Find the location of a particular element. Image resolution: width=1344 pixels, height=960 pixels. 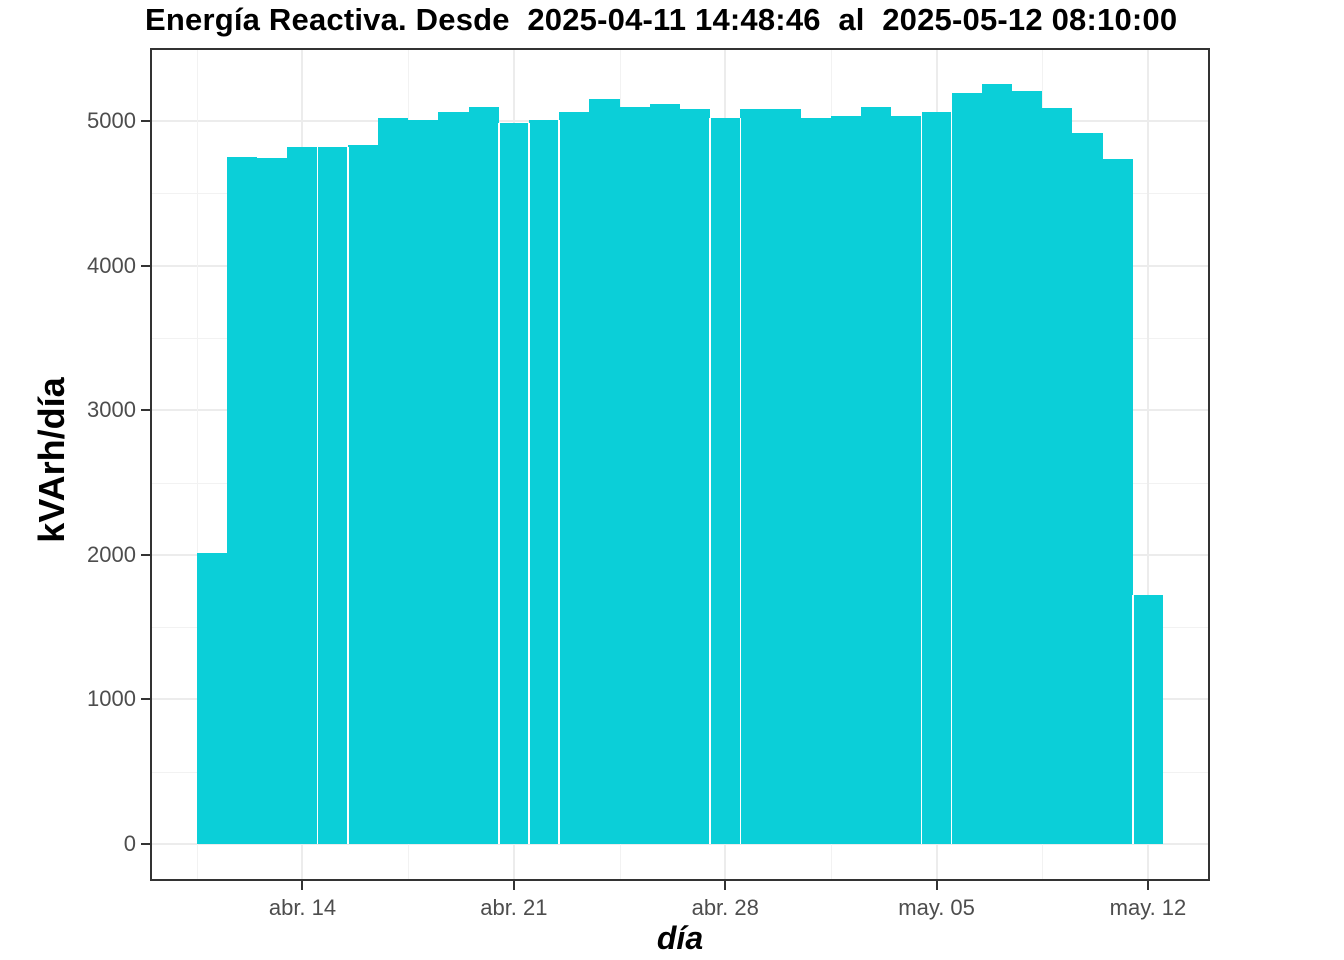

x-tick-label: abr. 28 is located at coordinates (725, 907).